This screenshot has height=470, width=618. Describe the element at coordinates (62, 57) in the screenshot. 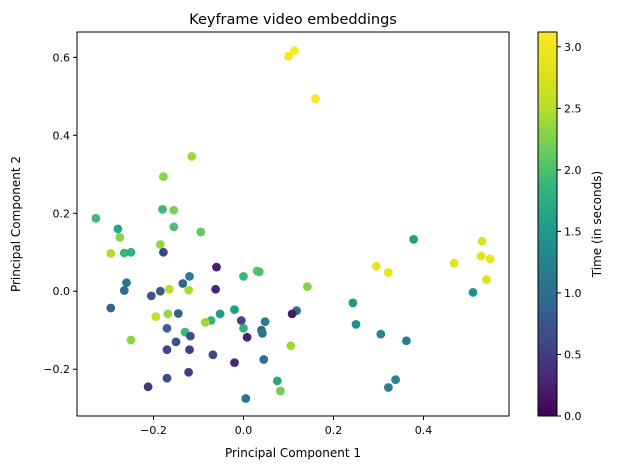

I see `y-tick-label: 0.6` at that location.